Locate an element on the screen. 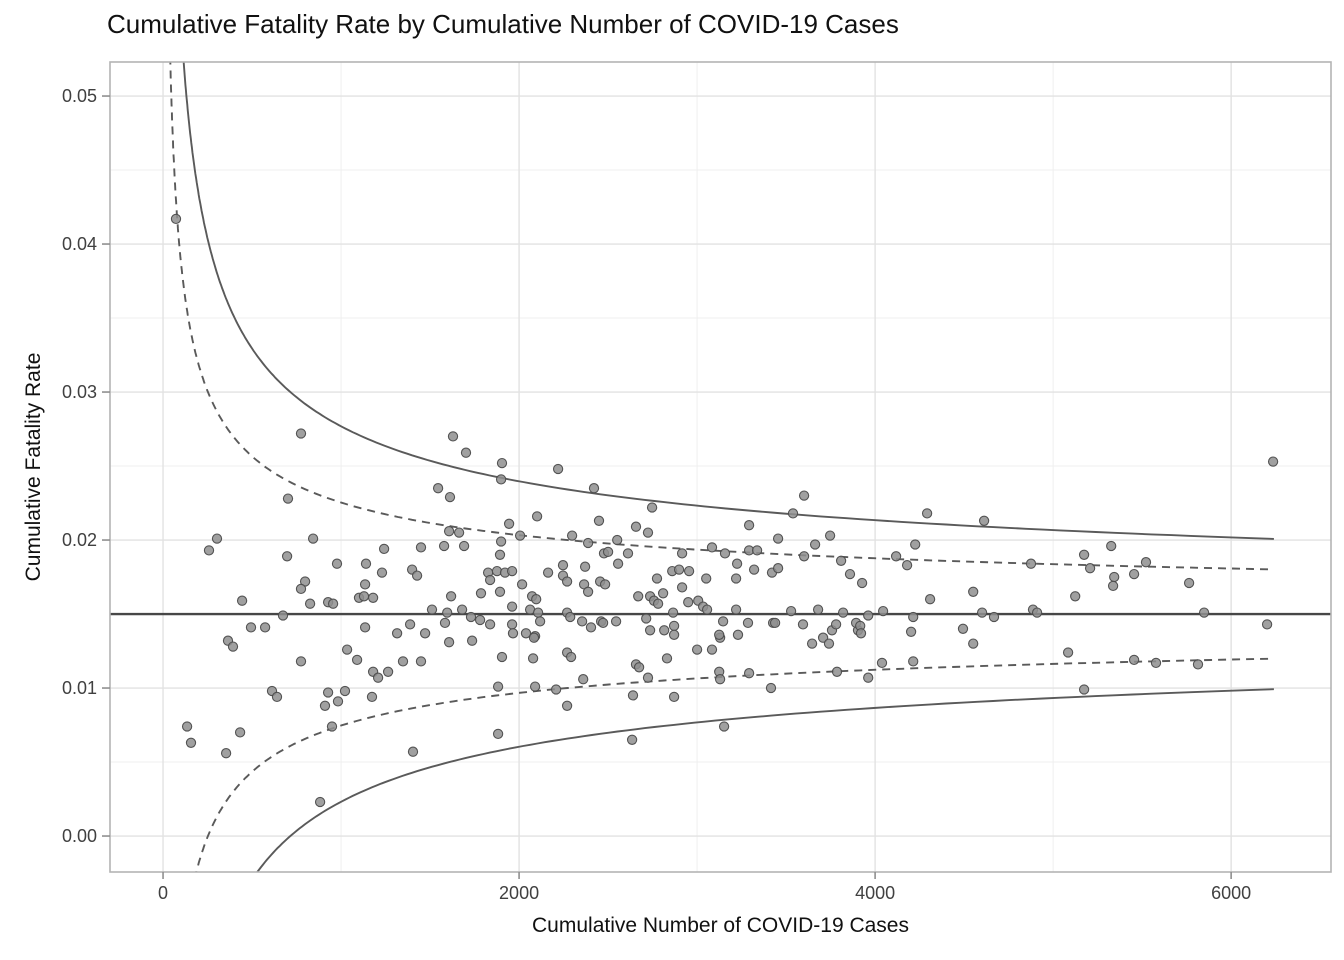 This screenshot has width=1344, height=960. svg-text: 0.03 is located at coordinates (79, 392).